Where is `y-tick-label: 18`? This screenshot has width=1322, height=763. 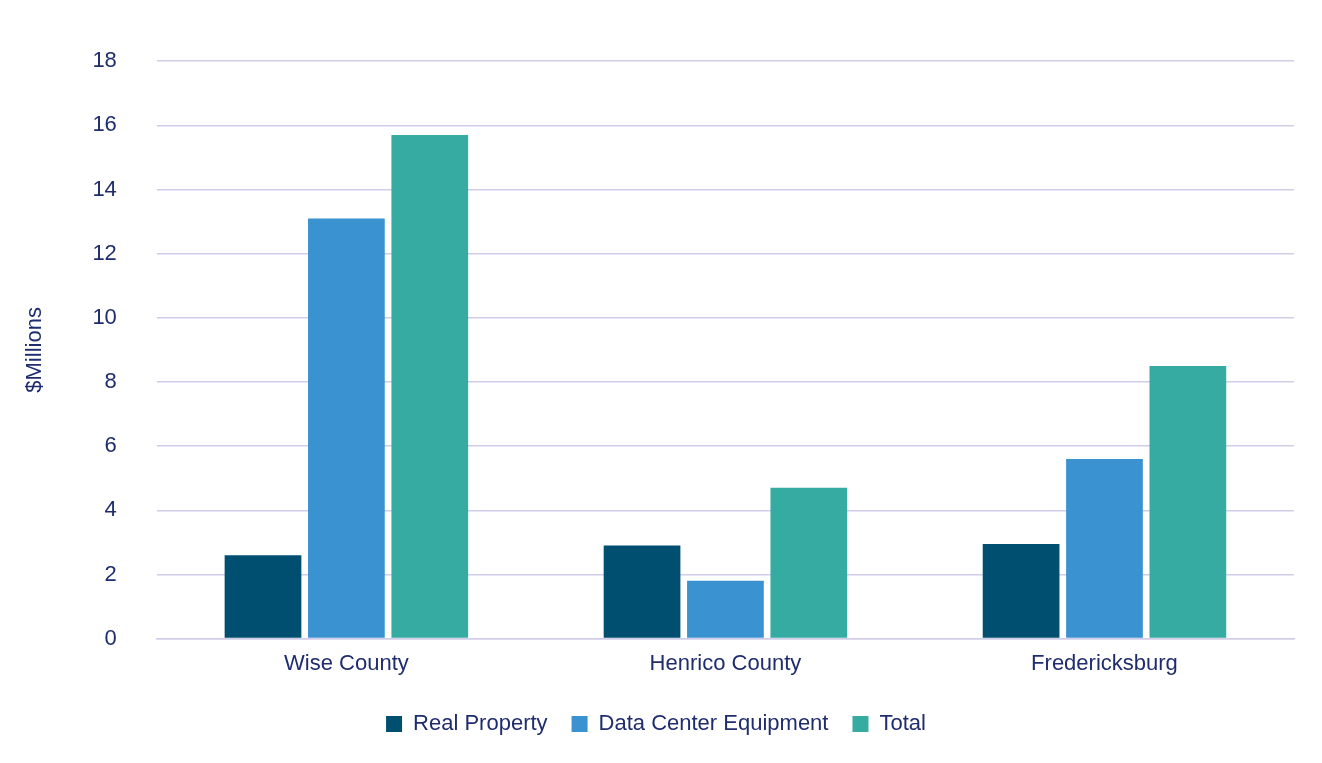 y-tick-label: 18 is located at coordinates (104, 60).